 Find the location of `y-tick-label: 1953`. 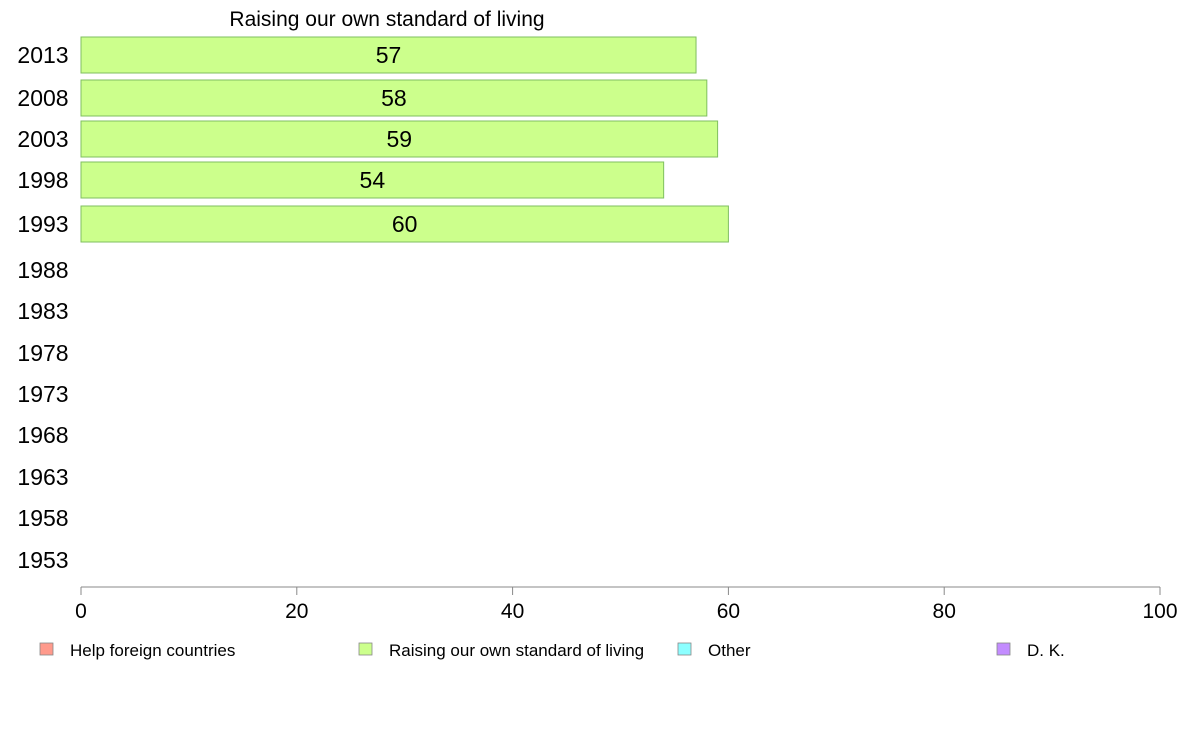

y-tick-label: 1953 is located at coordinates (42, 560).